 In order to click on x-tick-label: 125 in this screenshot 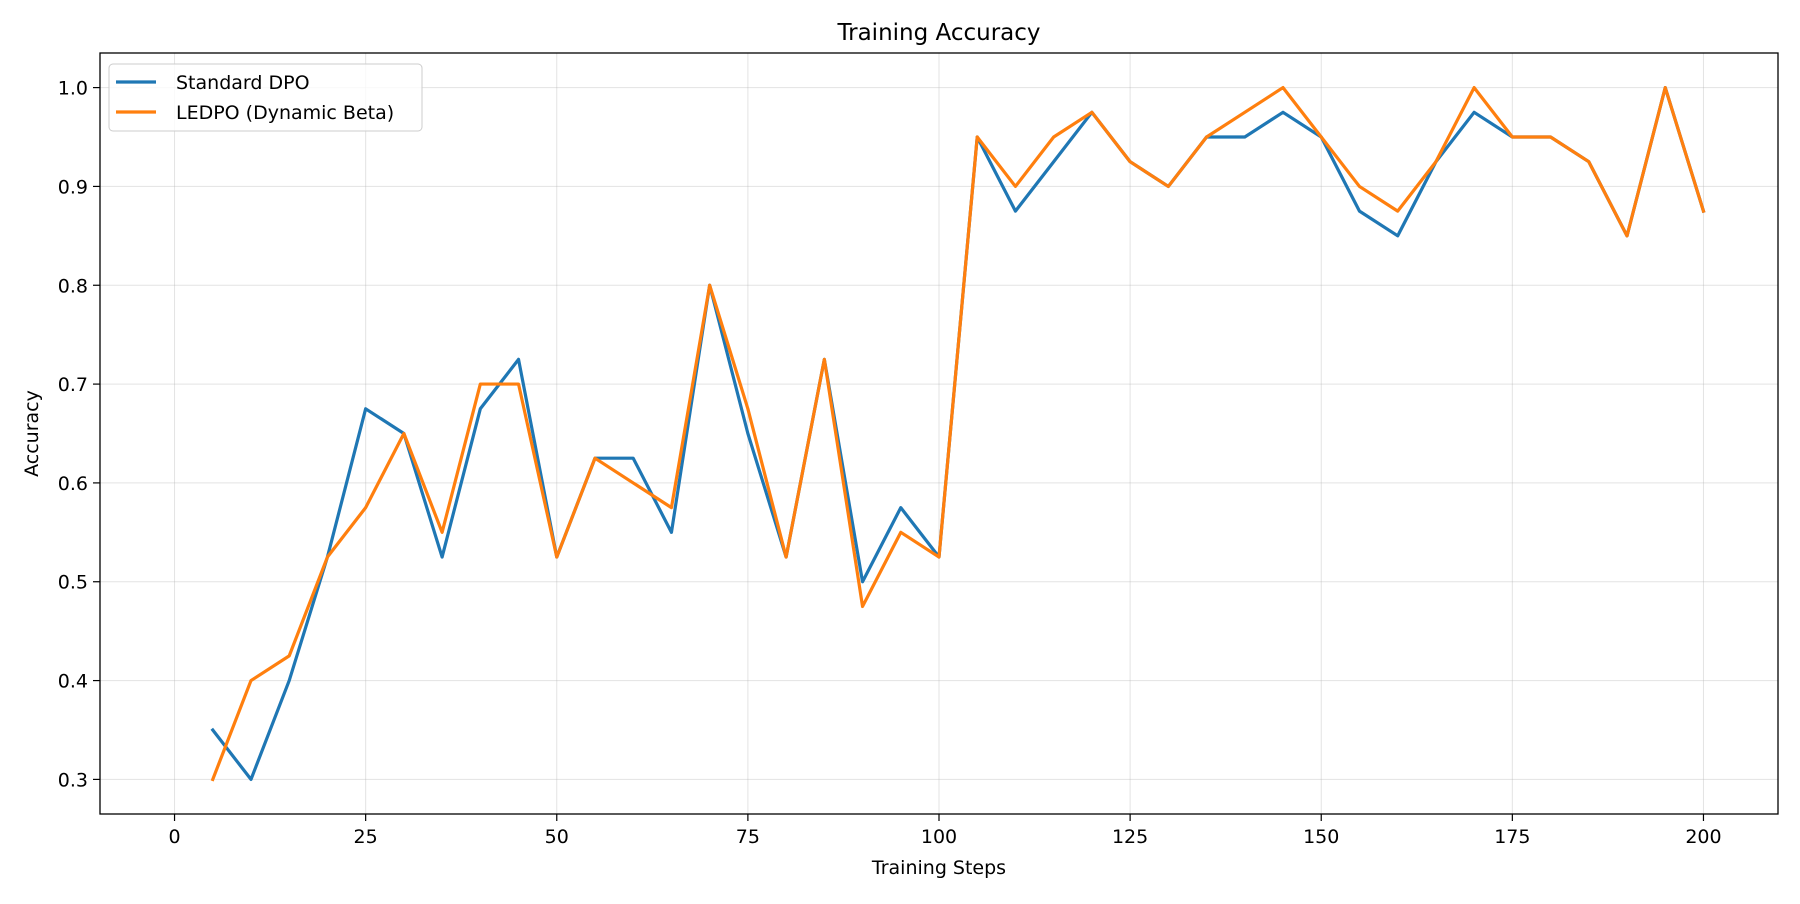, I will do `click(1130, 837)`.